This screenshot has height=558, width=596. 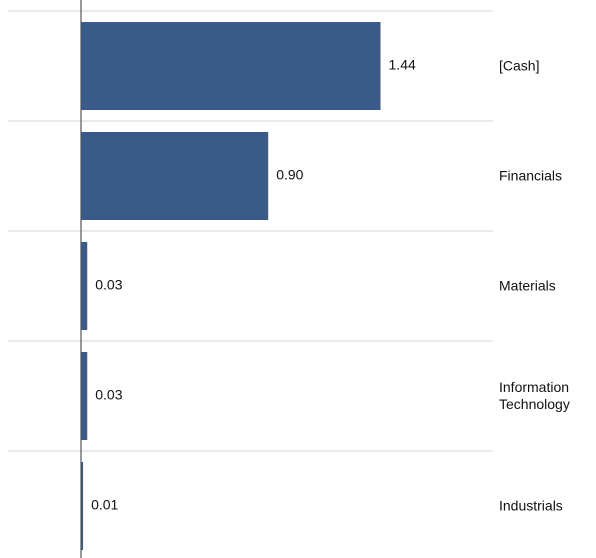 I want to click on category-label-line: Industrials, so click(x=531, y=506).